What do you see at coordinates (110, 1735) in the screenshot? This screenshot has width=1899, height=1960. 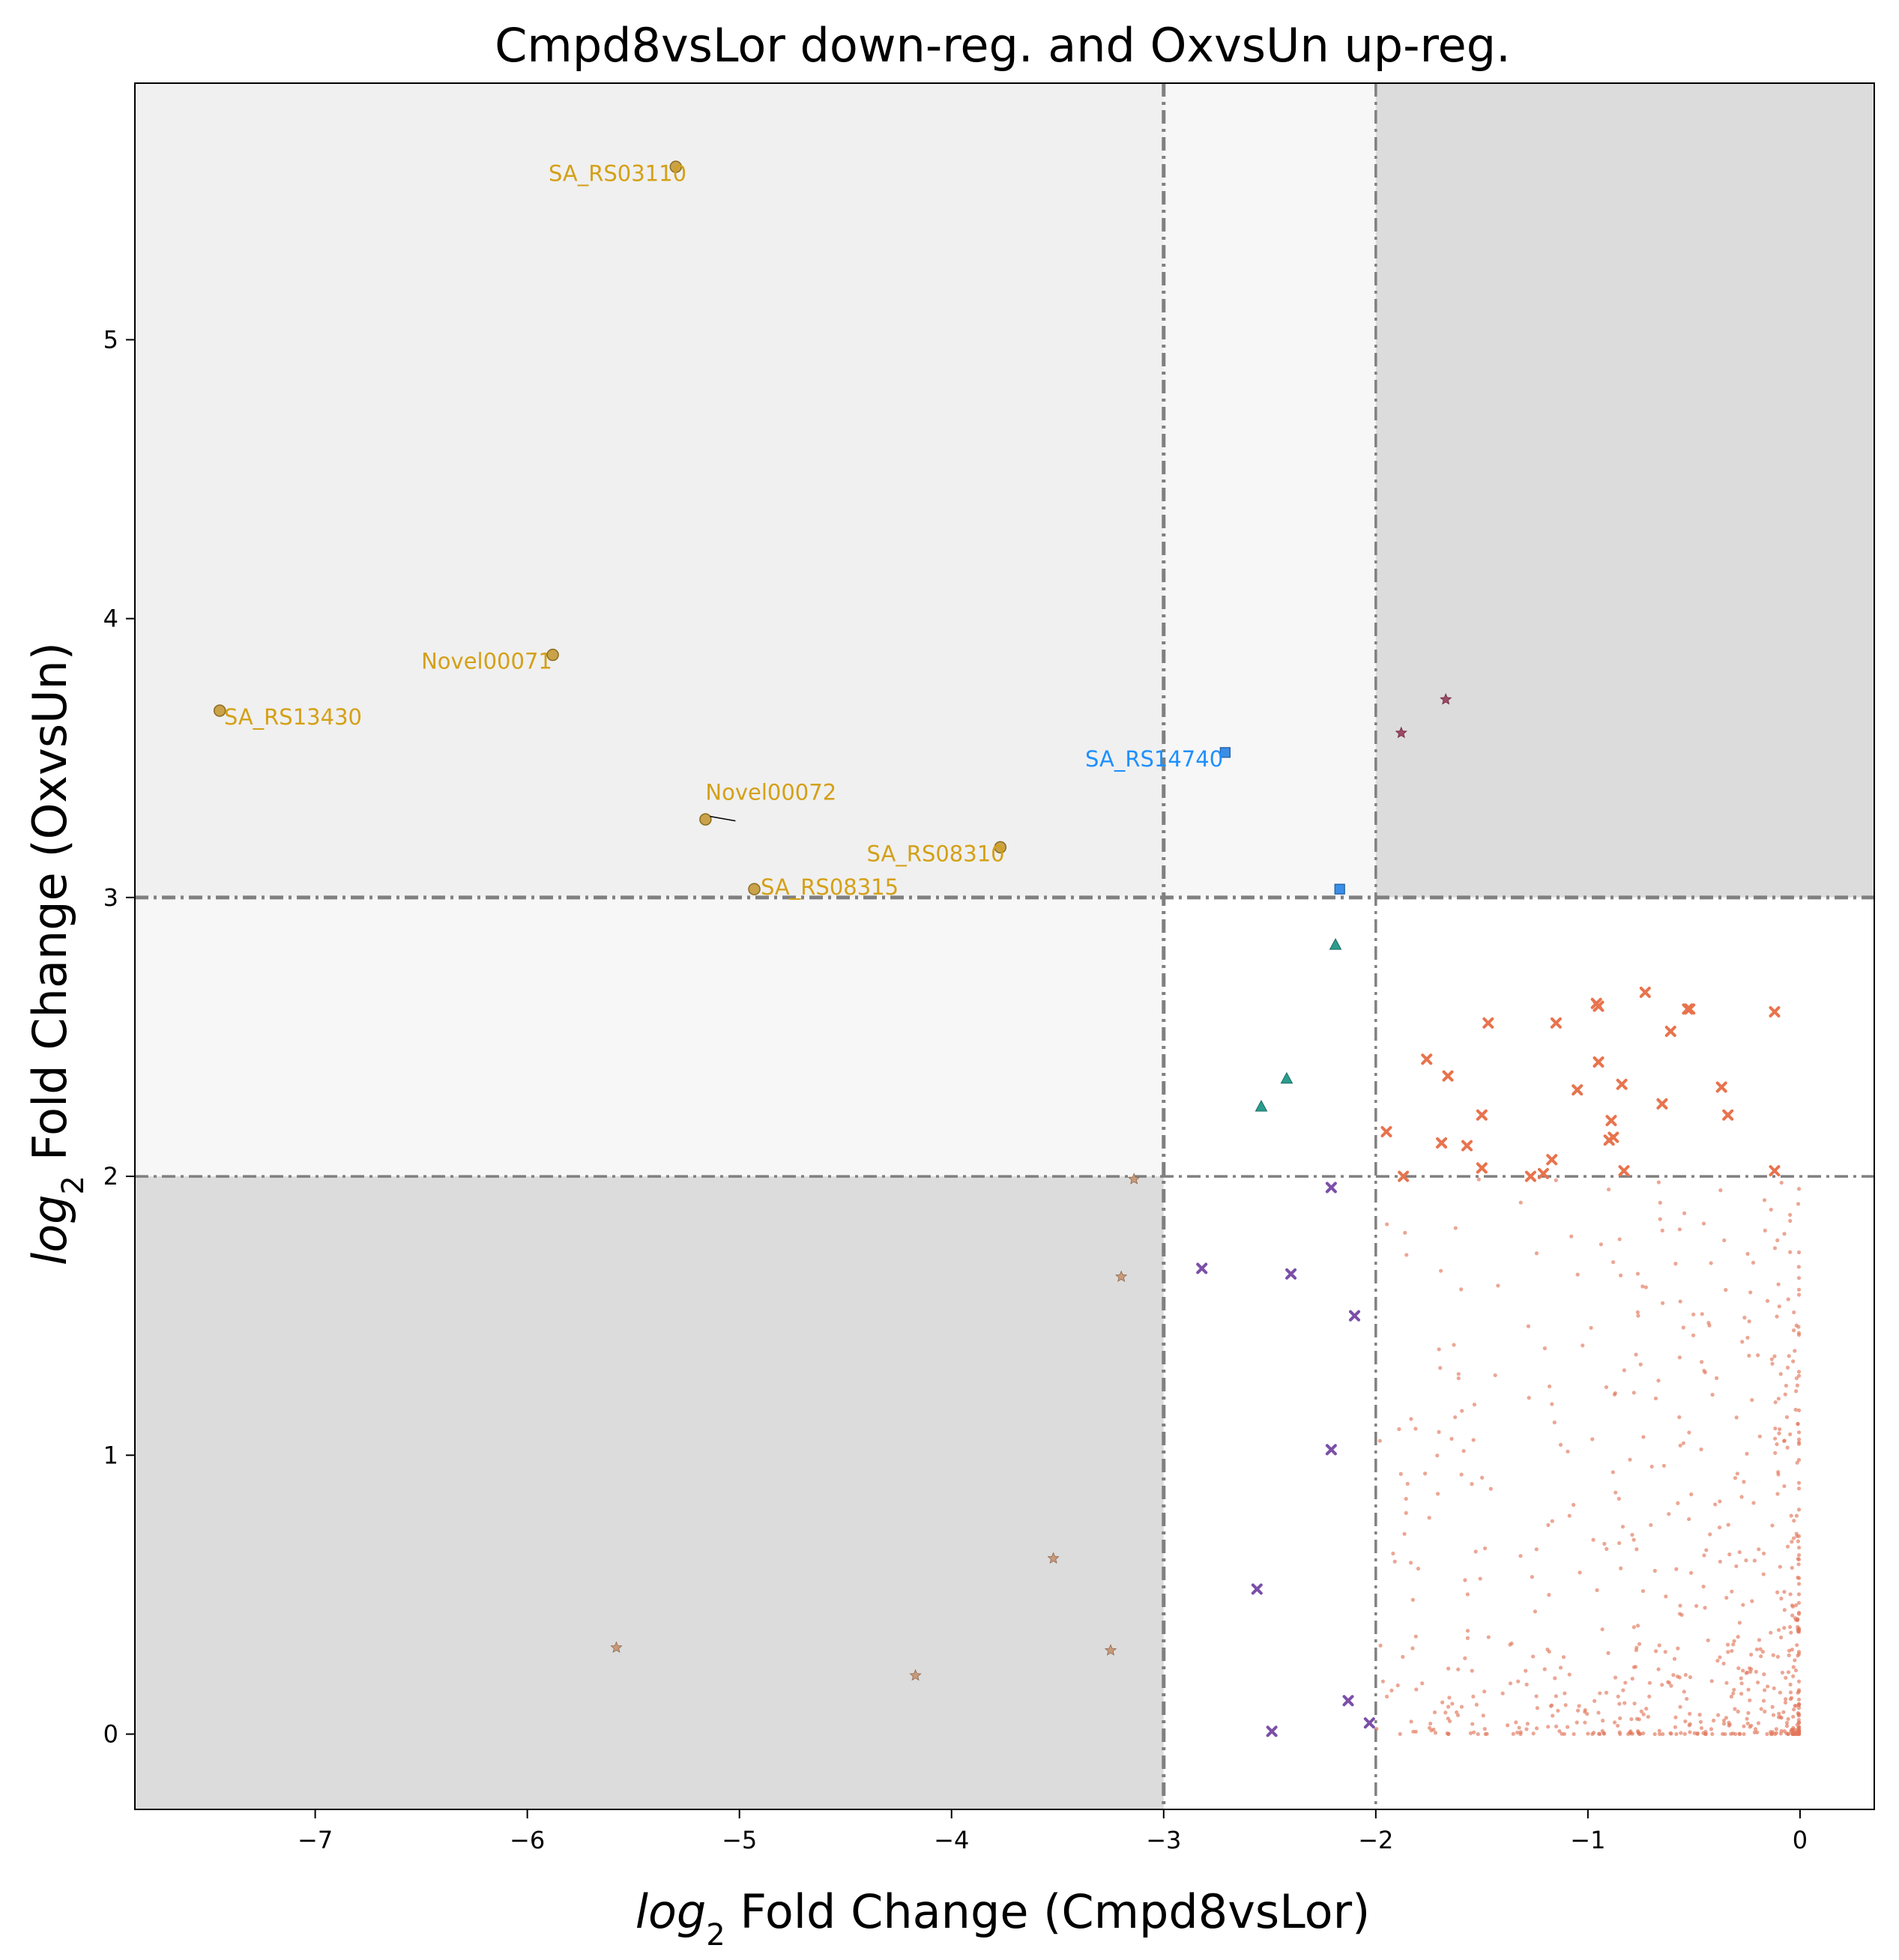 I see `y-tick-label: 0` at bounding box center [110, 1735].